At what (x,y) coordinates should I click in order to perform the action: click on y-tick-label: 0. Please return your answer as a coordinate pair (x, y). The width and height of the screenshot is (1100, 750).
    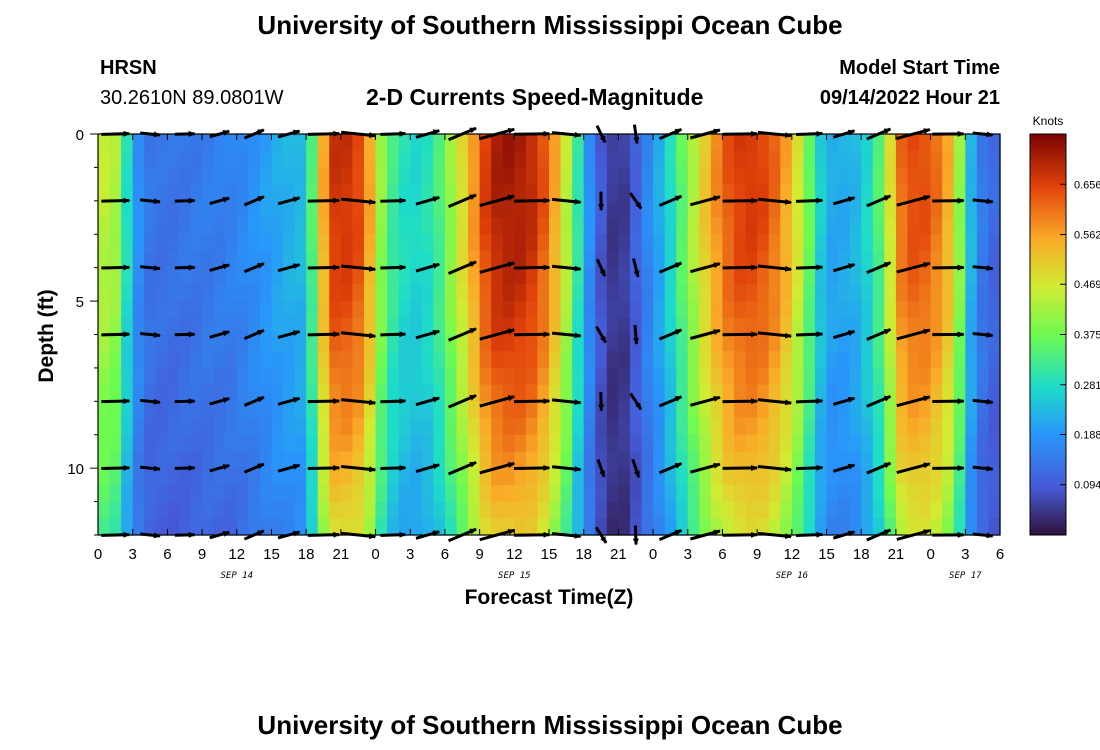
    Looking at the image, I should click on (80, 135).